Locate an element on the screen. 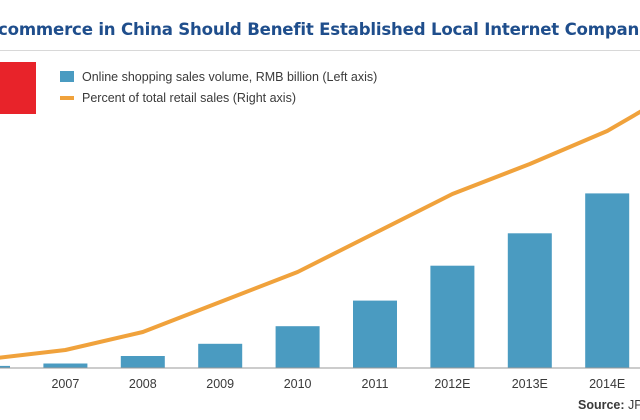 This screenshot has width=640, height=420. bar-2009 is located at coordinates (220, 355).